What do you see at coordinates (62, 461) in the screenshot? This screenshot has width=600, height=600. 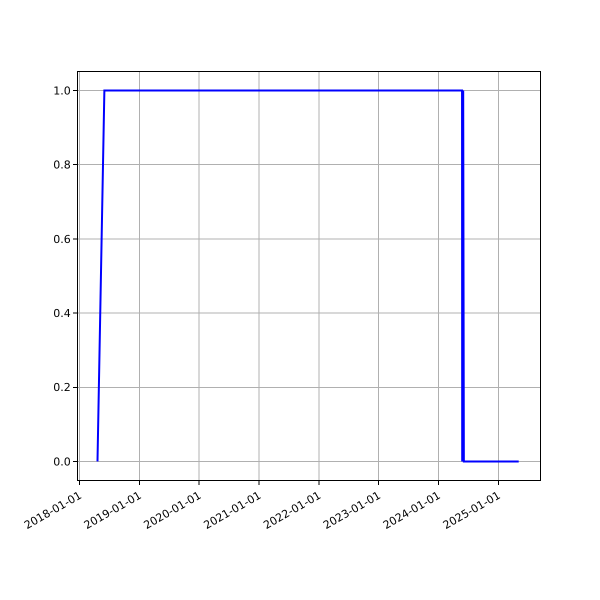 I see `y-tick-label: 0.0` at bounding box center [62, 461].